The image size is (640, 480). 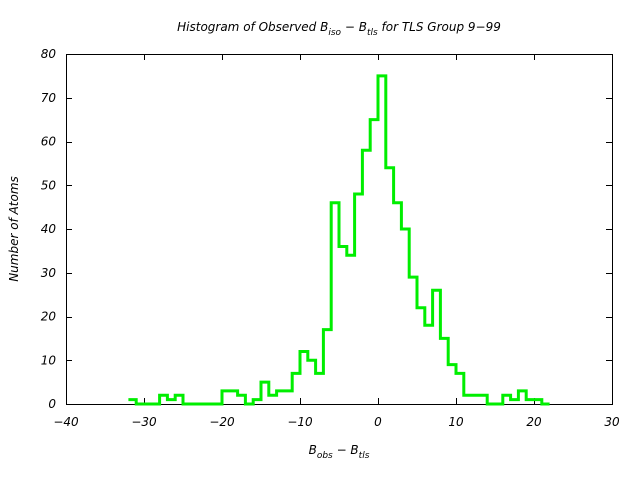 I want to click on x-tick-label: −30, so click(x=144, y=422).